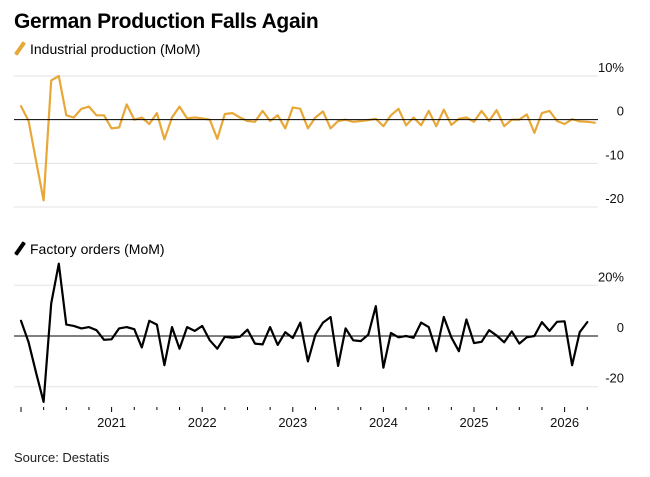 The width and height of the screenshot is (650, 477). I want to click on x-tick-label: 2022, so click(202, 422).